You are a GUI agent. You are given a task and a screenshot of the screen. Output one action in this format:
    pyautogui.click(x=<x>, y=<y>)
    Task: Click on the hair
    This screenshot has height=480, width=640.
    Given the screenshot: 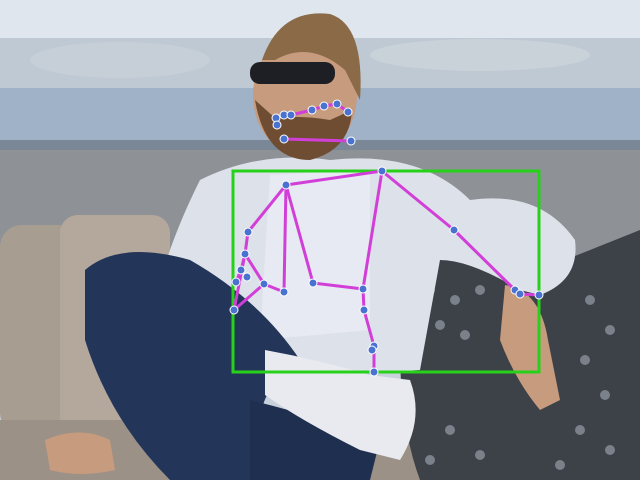 What is the action you would take?
    pyautogui.click(x=311, y=56)
    